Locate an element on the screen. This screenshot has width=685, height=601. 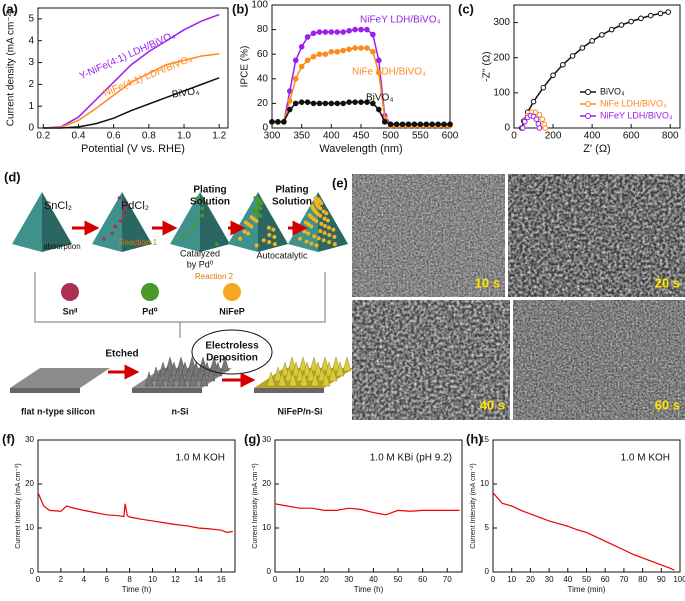
annotation: 1.0 M KOH is located at coordinates (200, 458).